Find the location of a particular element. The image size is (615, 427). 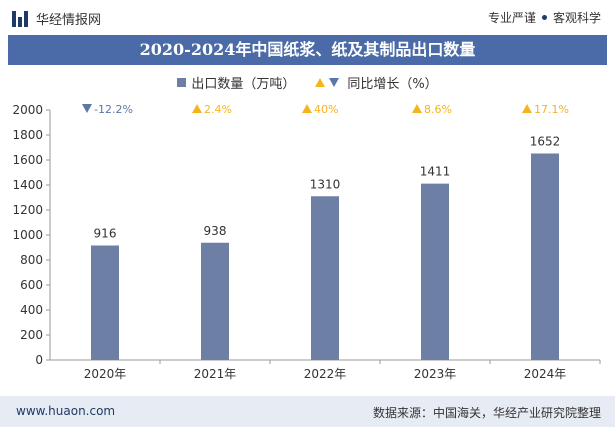

y-tick-label: 200 is located at coordinates (31, 335).